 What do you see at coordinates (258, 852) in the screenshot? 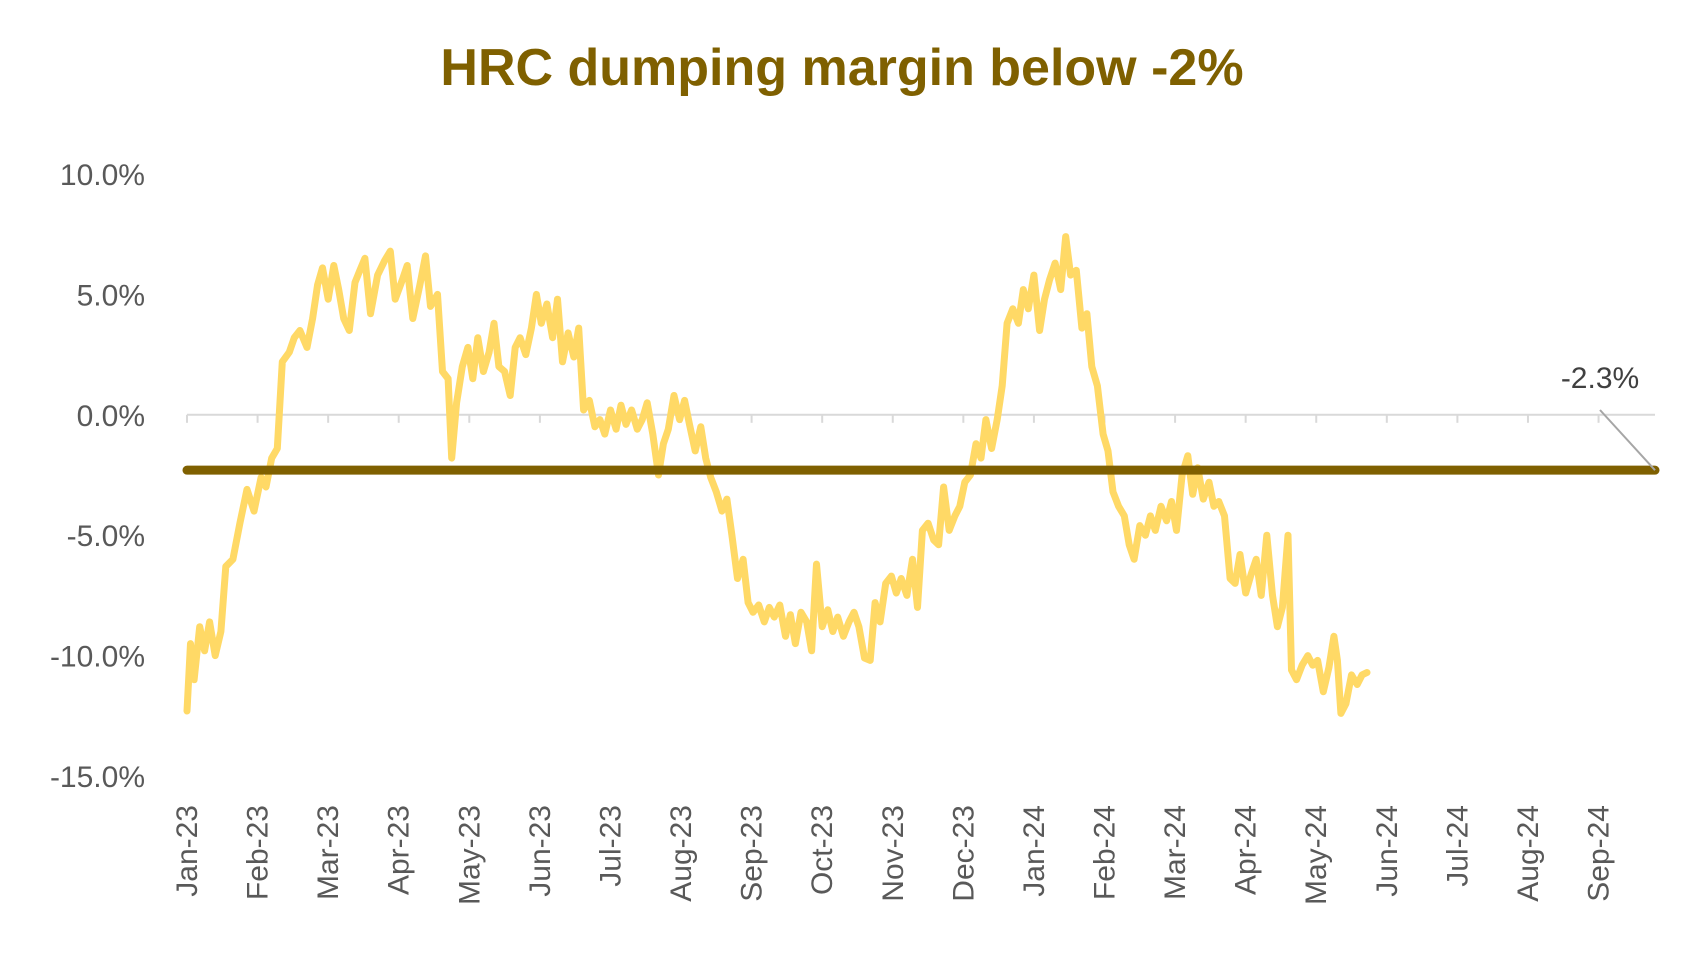
I see `x-tick-label: Feb-23` at bounding box center [258, 852].